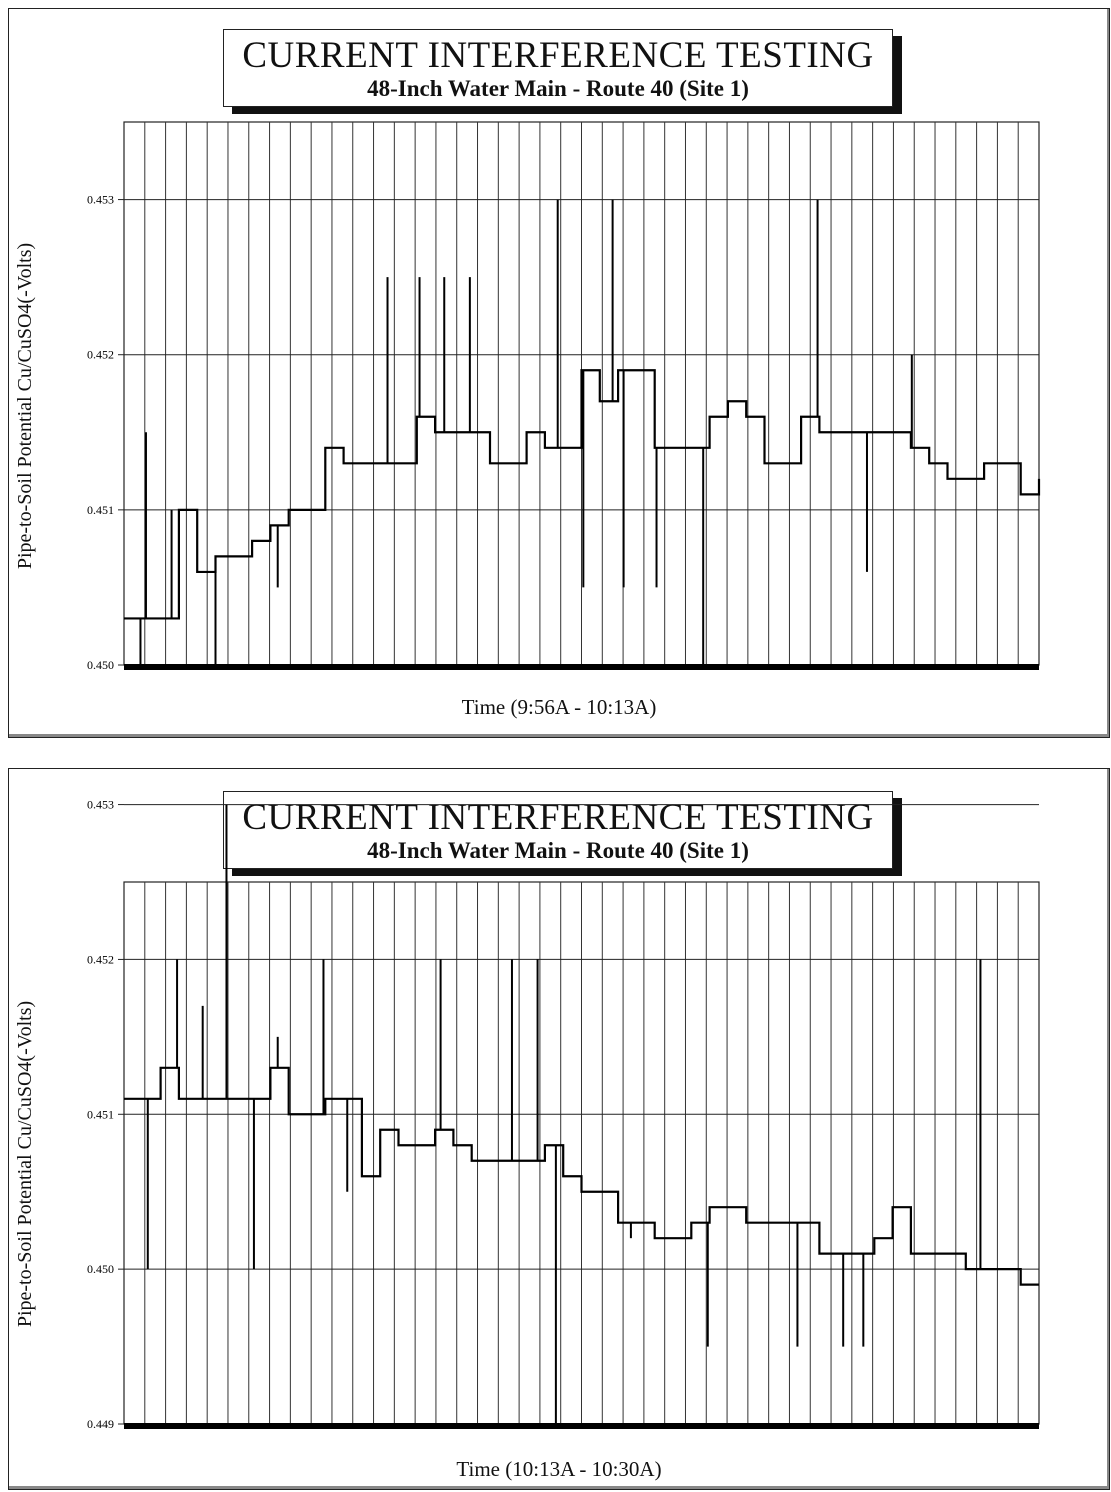 The image size is (1111, 1492). I want to click on x-axis-label: Time (9:56A - 10:13A), so click(559, 707).